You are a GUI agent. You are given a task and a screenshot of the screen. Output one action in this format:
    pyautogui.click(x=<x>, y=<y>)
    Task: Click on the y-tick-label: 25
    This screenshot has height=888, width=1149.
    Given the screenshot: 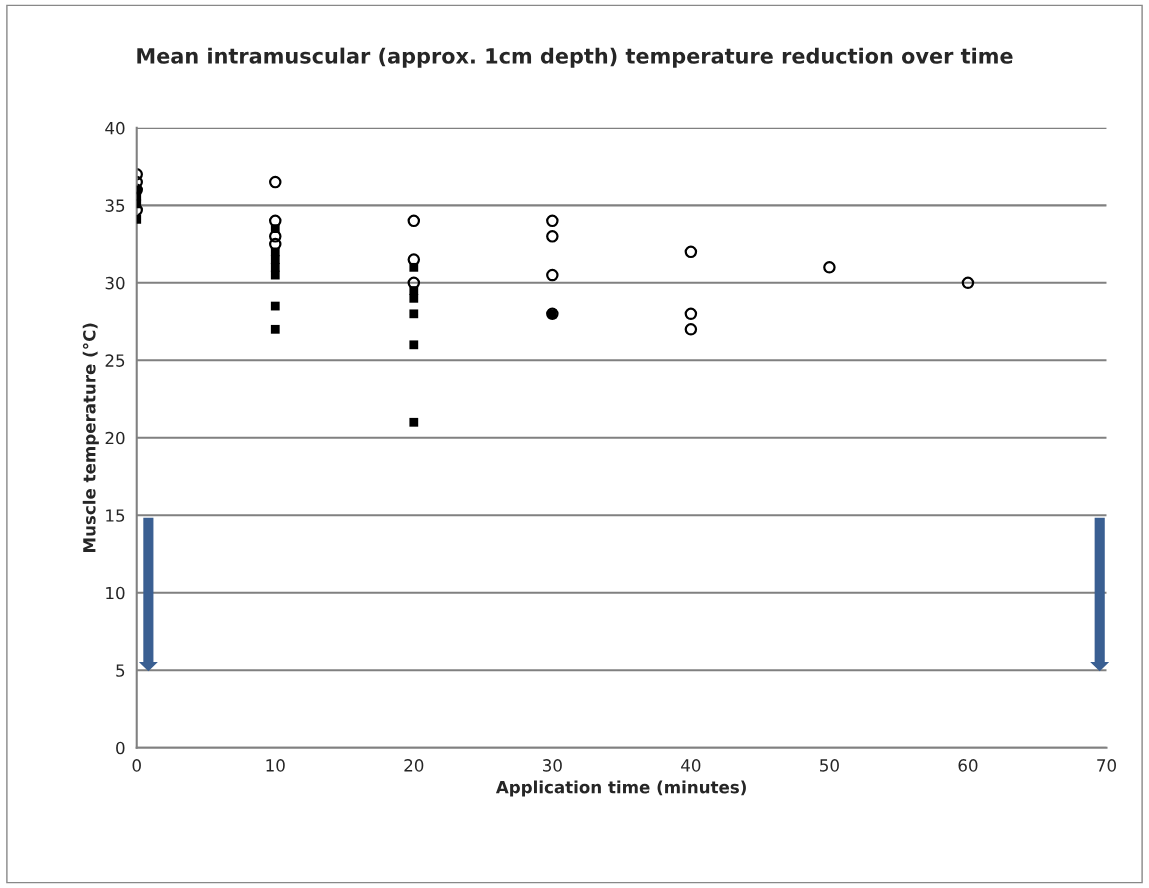 What is the action you would take?
    pyautogui.click(x=115, y=360)
    